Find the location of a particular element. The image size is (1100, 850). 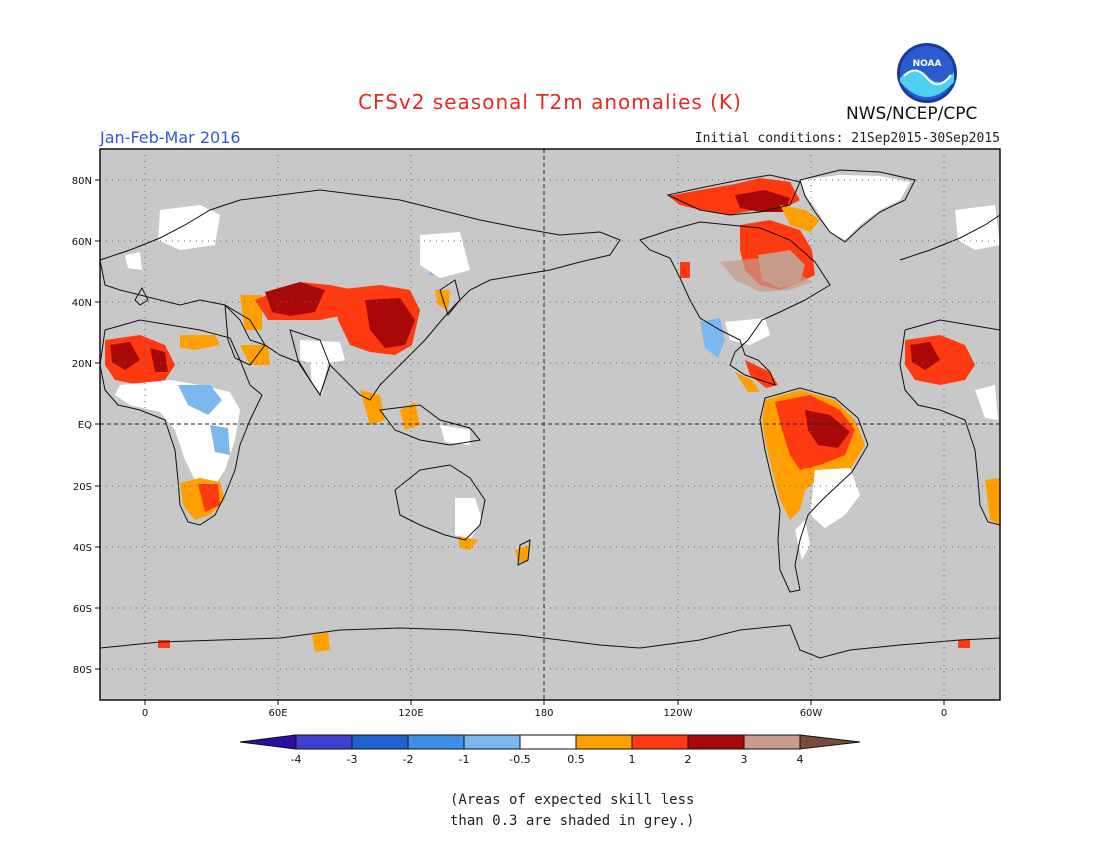

note-line: than 0.3 are shaded in grey.) is located at coordinates (572, 821).